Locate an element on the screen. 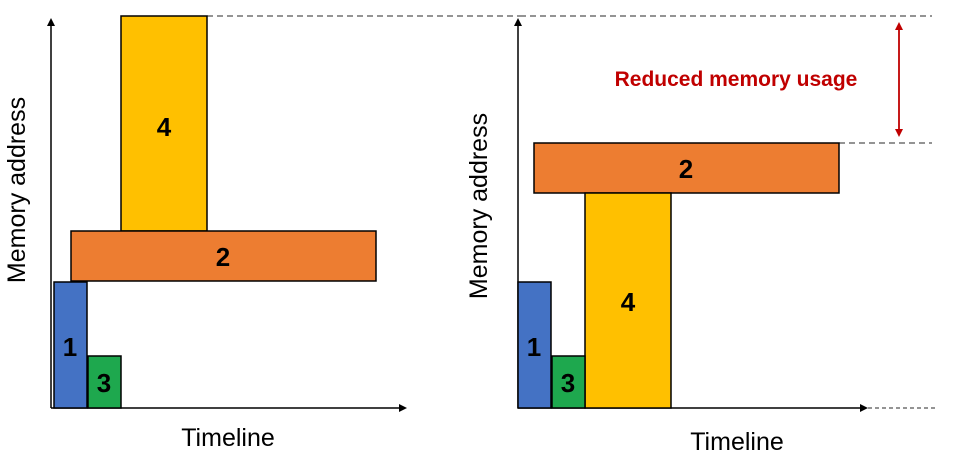 The height and width of the screenshot is (464, 969). right-block-3-label: 3 is located at coordinates (568, 383).